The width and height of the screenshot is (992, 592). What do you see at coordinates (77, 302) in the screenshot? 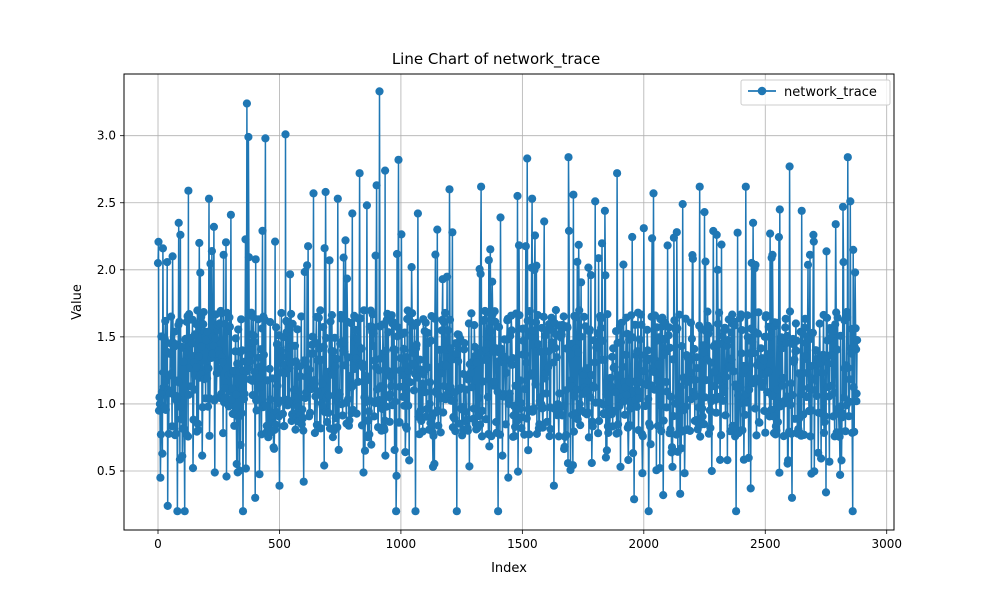
I see `y-axis-label: Value` at bounding box center [77, 302].